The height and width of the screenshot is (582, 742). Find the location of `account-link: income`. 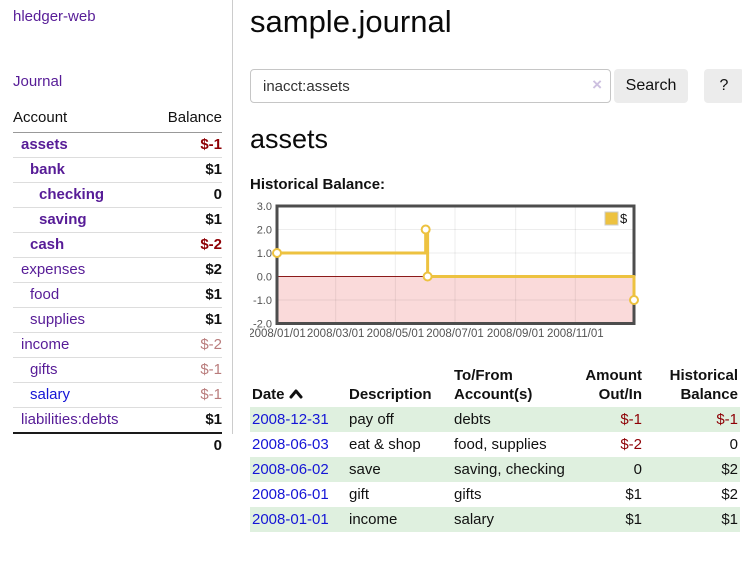

account-link: income is located at coordinates (45, 344).